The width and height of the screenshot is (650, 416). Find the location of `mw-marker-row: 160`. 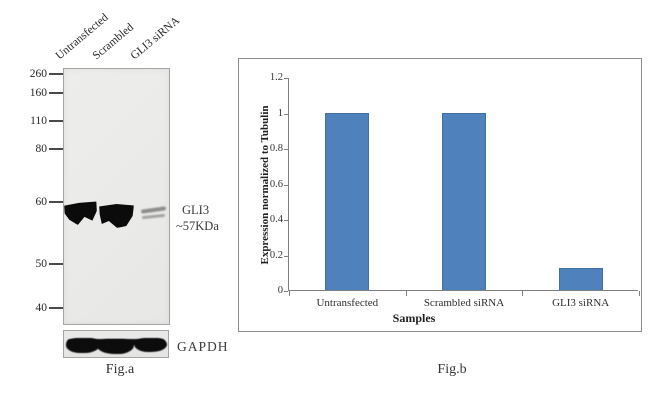

mw-marker-row: 160 is located at coordinates (38, 93).